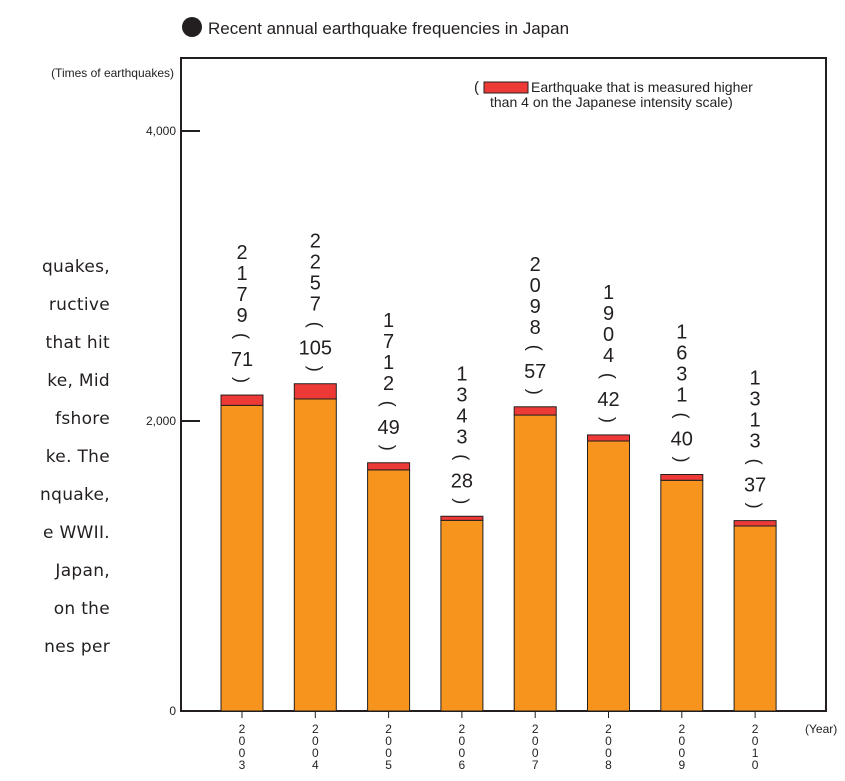  I want to click on bar-value-label: 8, so click(535, 328).